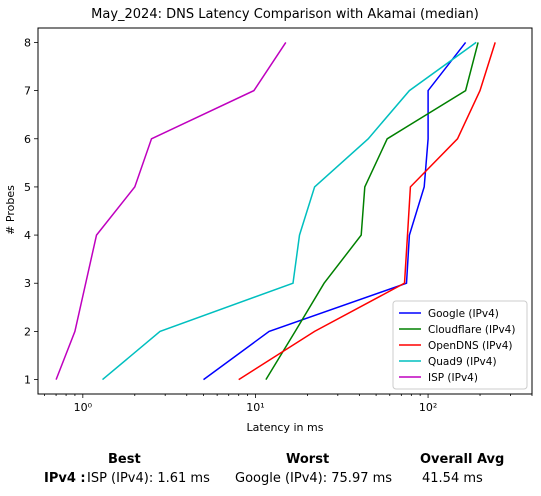 The height and width of the screenshot is (496, 541). What do you see at coordinates (65, 478) in the screenshot?
I see `ipv4-row-label: IPv4 :` at bounding box center [65, 478].